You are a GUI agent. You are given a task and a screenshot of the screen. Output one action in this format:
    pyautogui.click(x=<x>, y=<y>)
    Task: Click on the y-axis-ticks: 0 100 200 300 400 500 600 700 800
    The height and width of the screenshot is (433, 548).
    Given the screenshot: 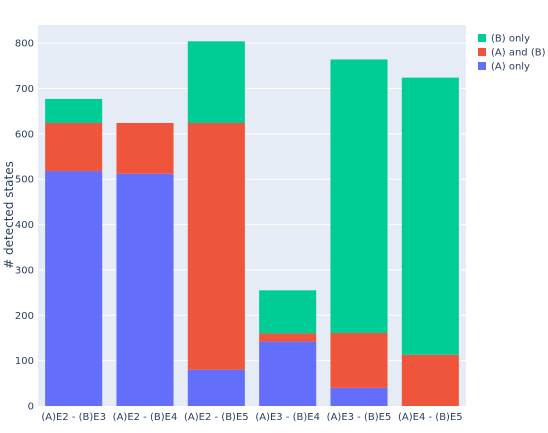 What is the action you would take?
    pyautogui.click(x=24, y=226)
    